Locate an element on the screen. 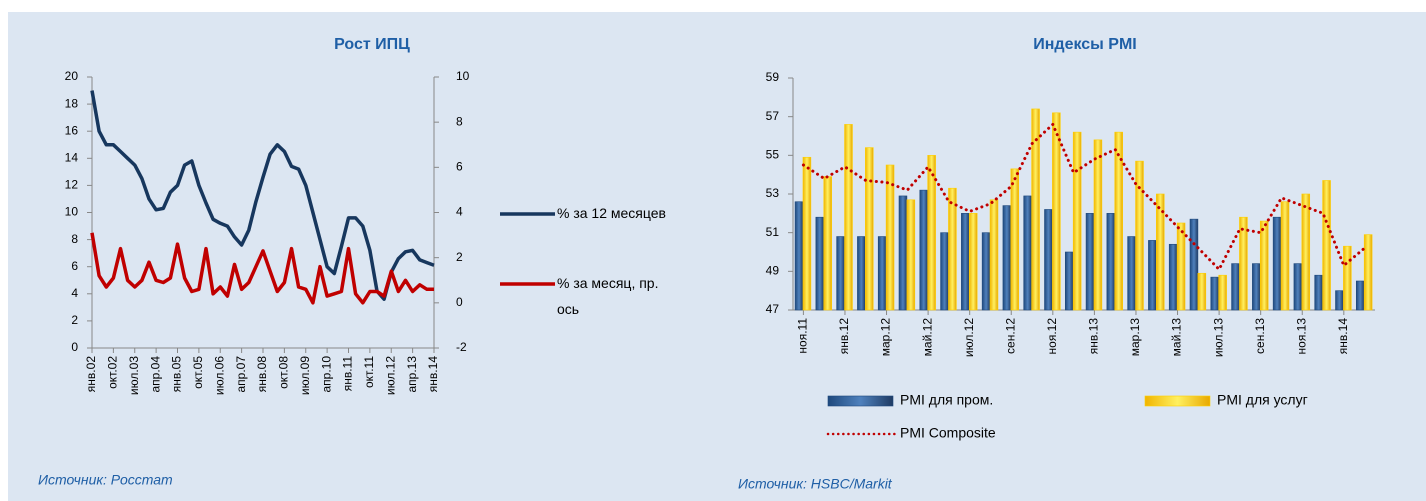 This screenshot has height=501, width=1426. x-tick-label: мар.13 is located at coordinates (1135, 337).